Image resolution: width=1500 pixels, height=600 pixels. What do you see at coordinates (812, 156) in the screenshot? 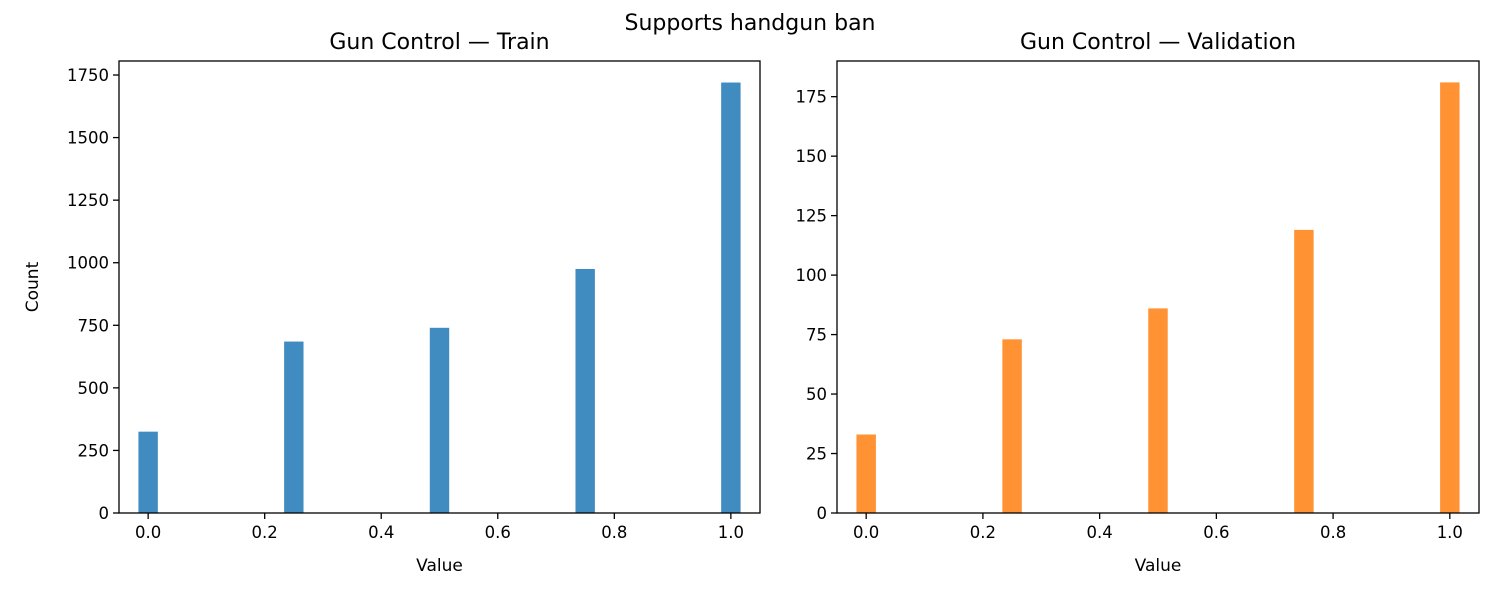
I see `validation-ytick-label-6: 150` at bounding box center [812, 156].